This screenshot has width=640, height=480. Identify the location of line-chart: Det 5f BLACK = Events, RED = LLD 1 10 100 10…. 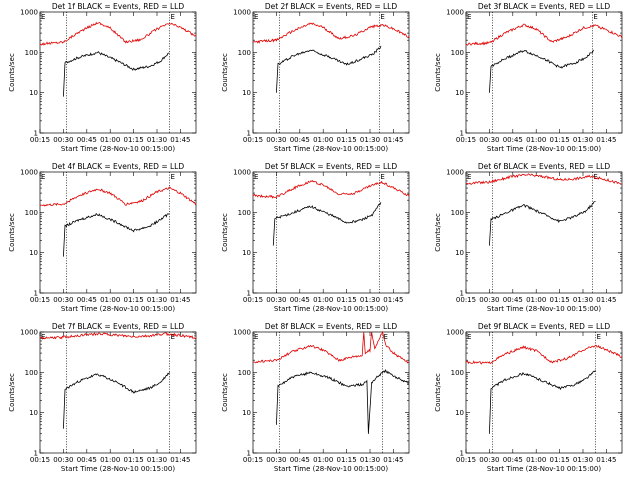
(315, 237).